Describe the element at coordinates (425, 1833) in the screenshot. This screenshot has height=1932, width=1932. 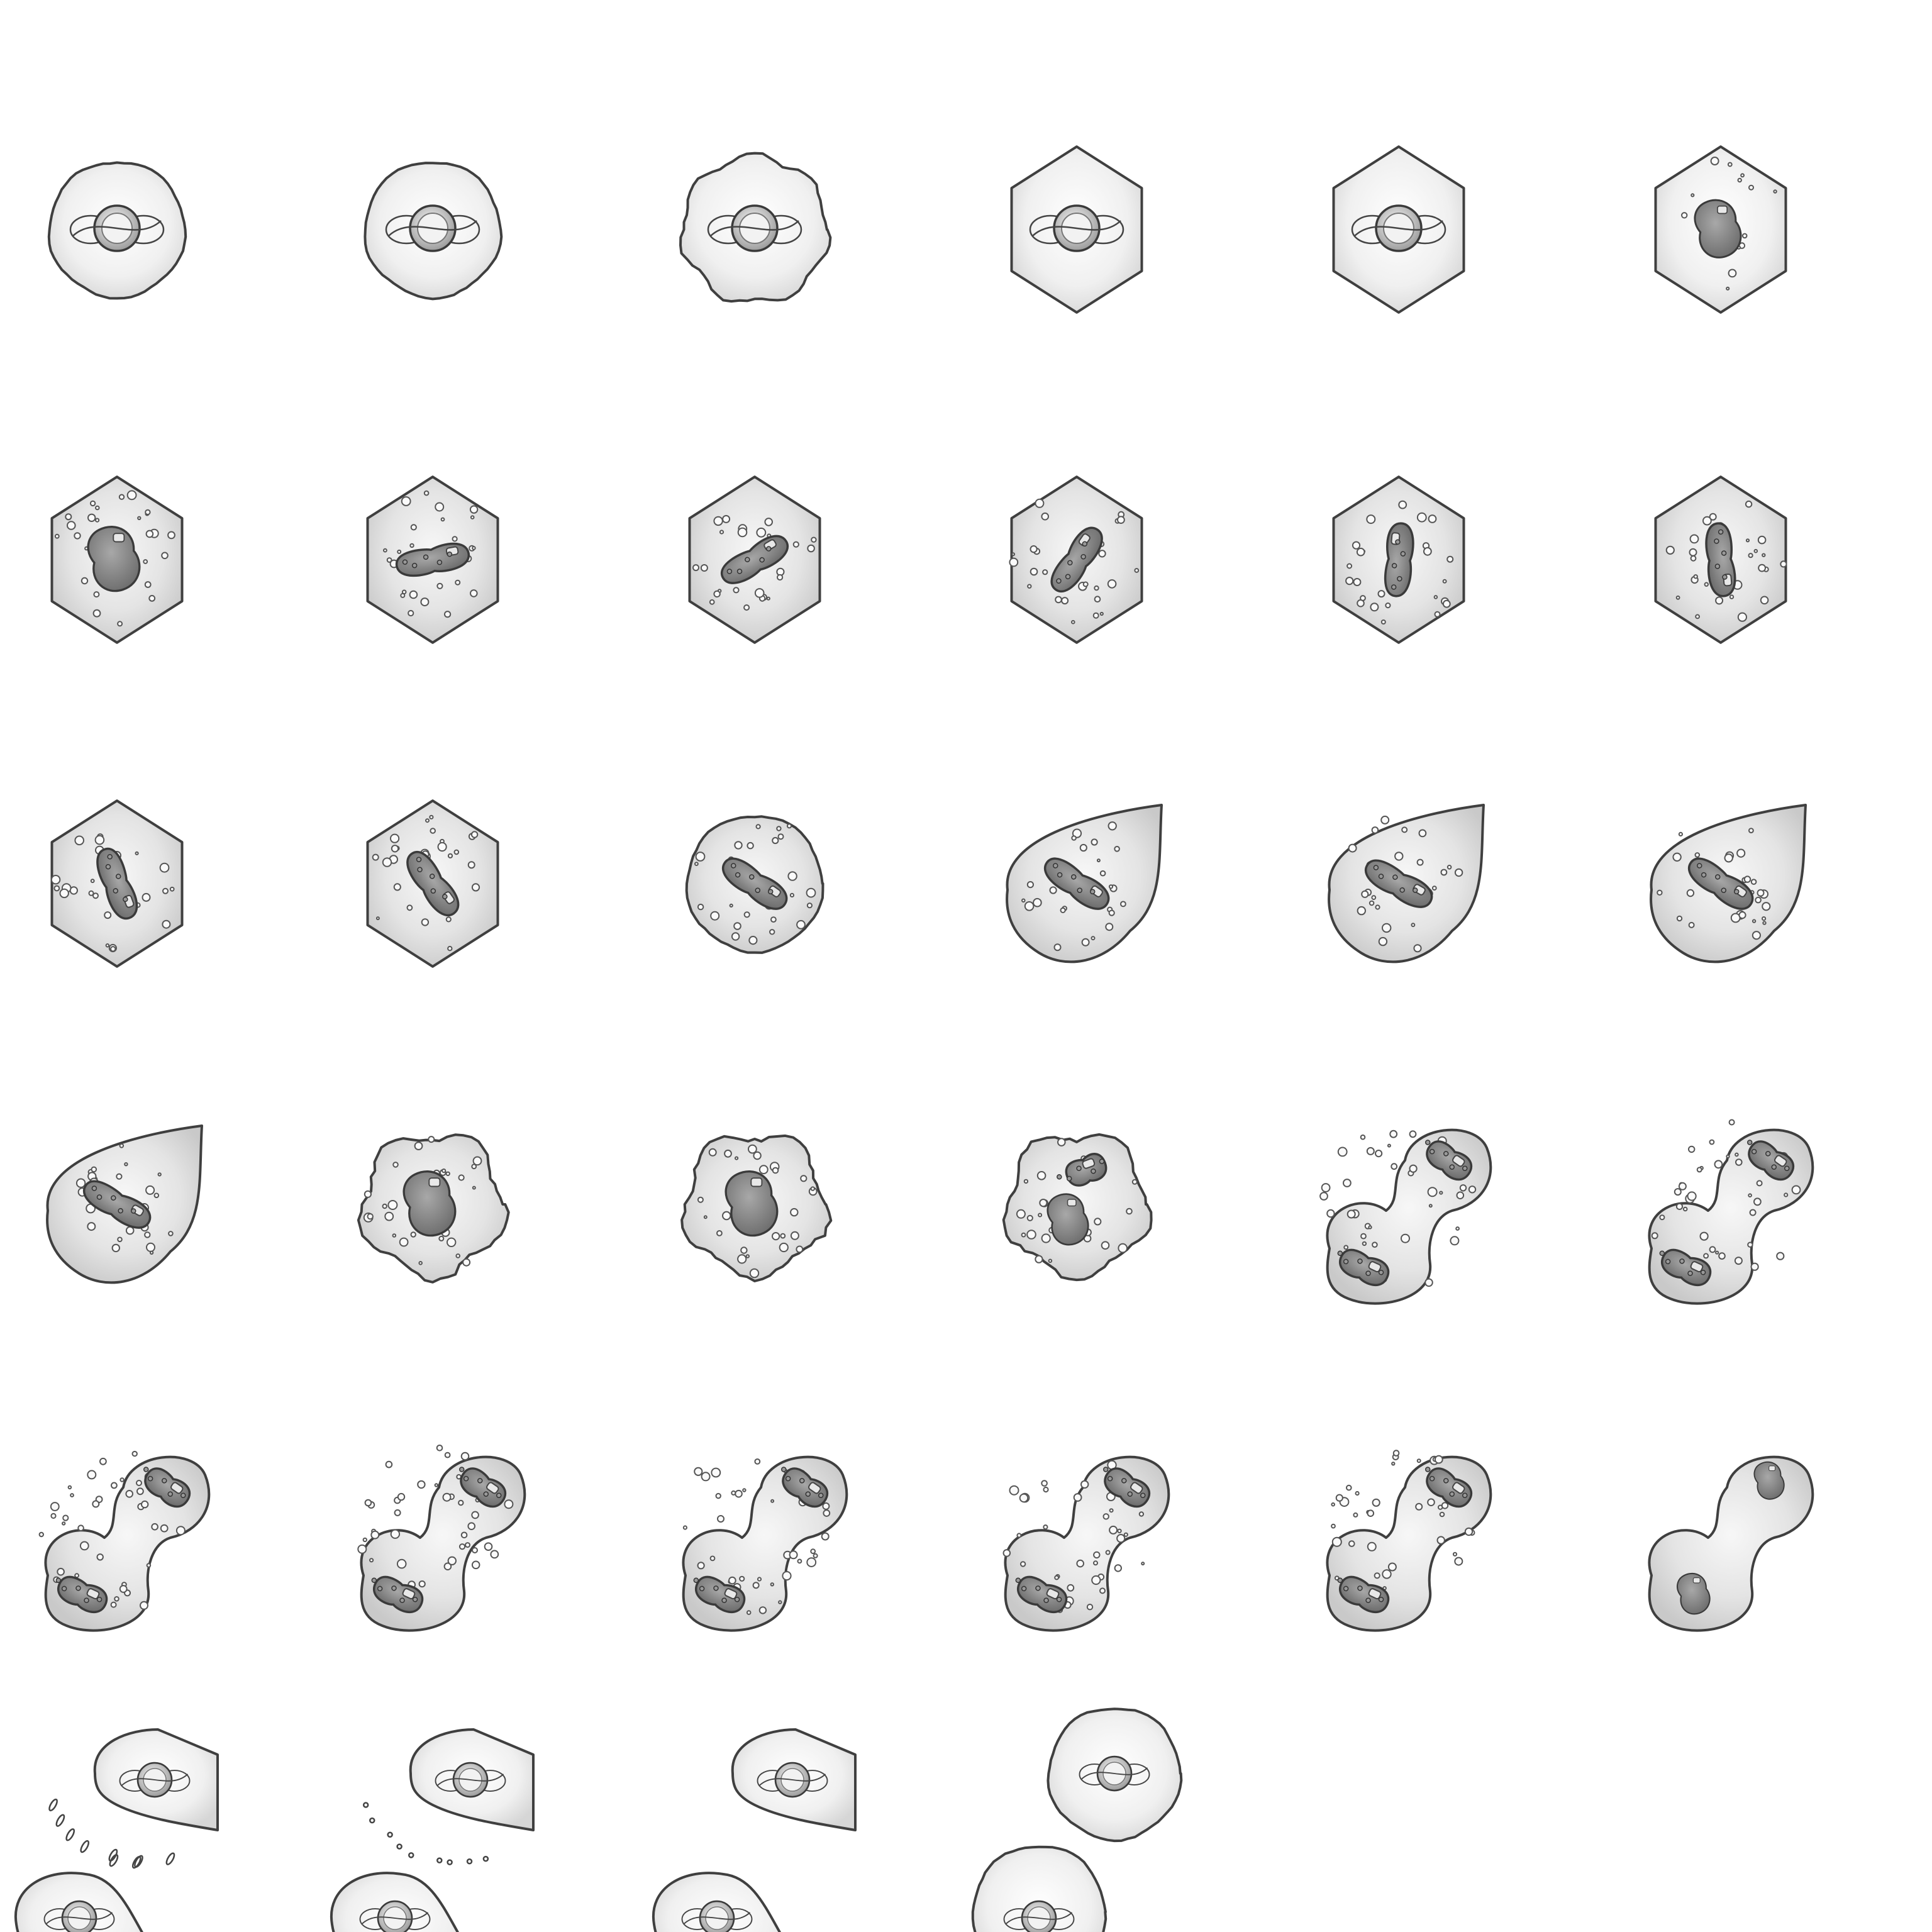
I see `debris-dots` at that location.